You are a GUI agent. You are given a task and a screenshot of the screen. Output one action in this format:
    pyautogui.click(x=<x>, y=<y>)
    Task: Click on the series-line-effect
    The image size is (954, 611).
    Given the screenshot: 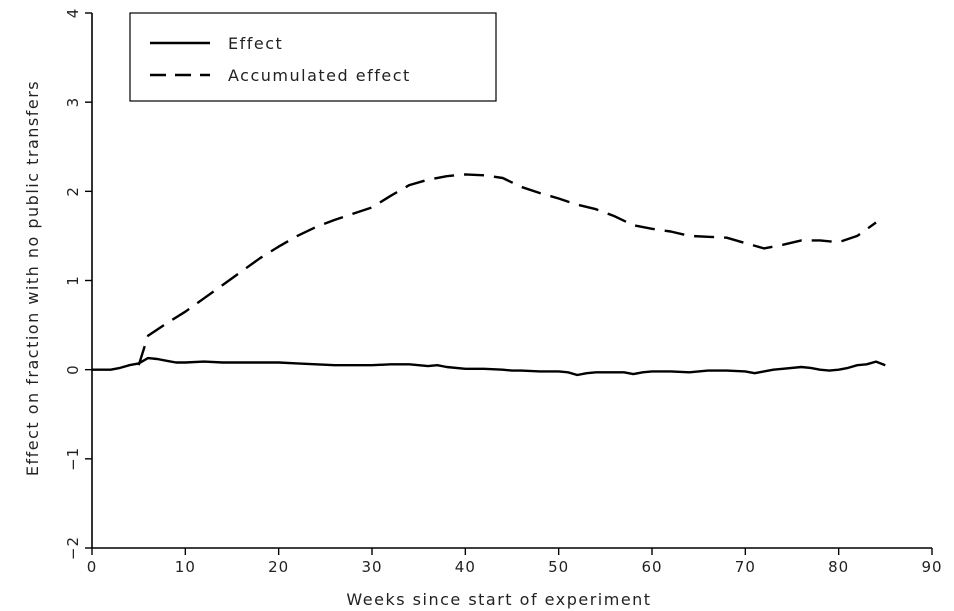 What is the action you would take?
    pyautogui.click(x=489, y=366)
    